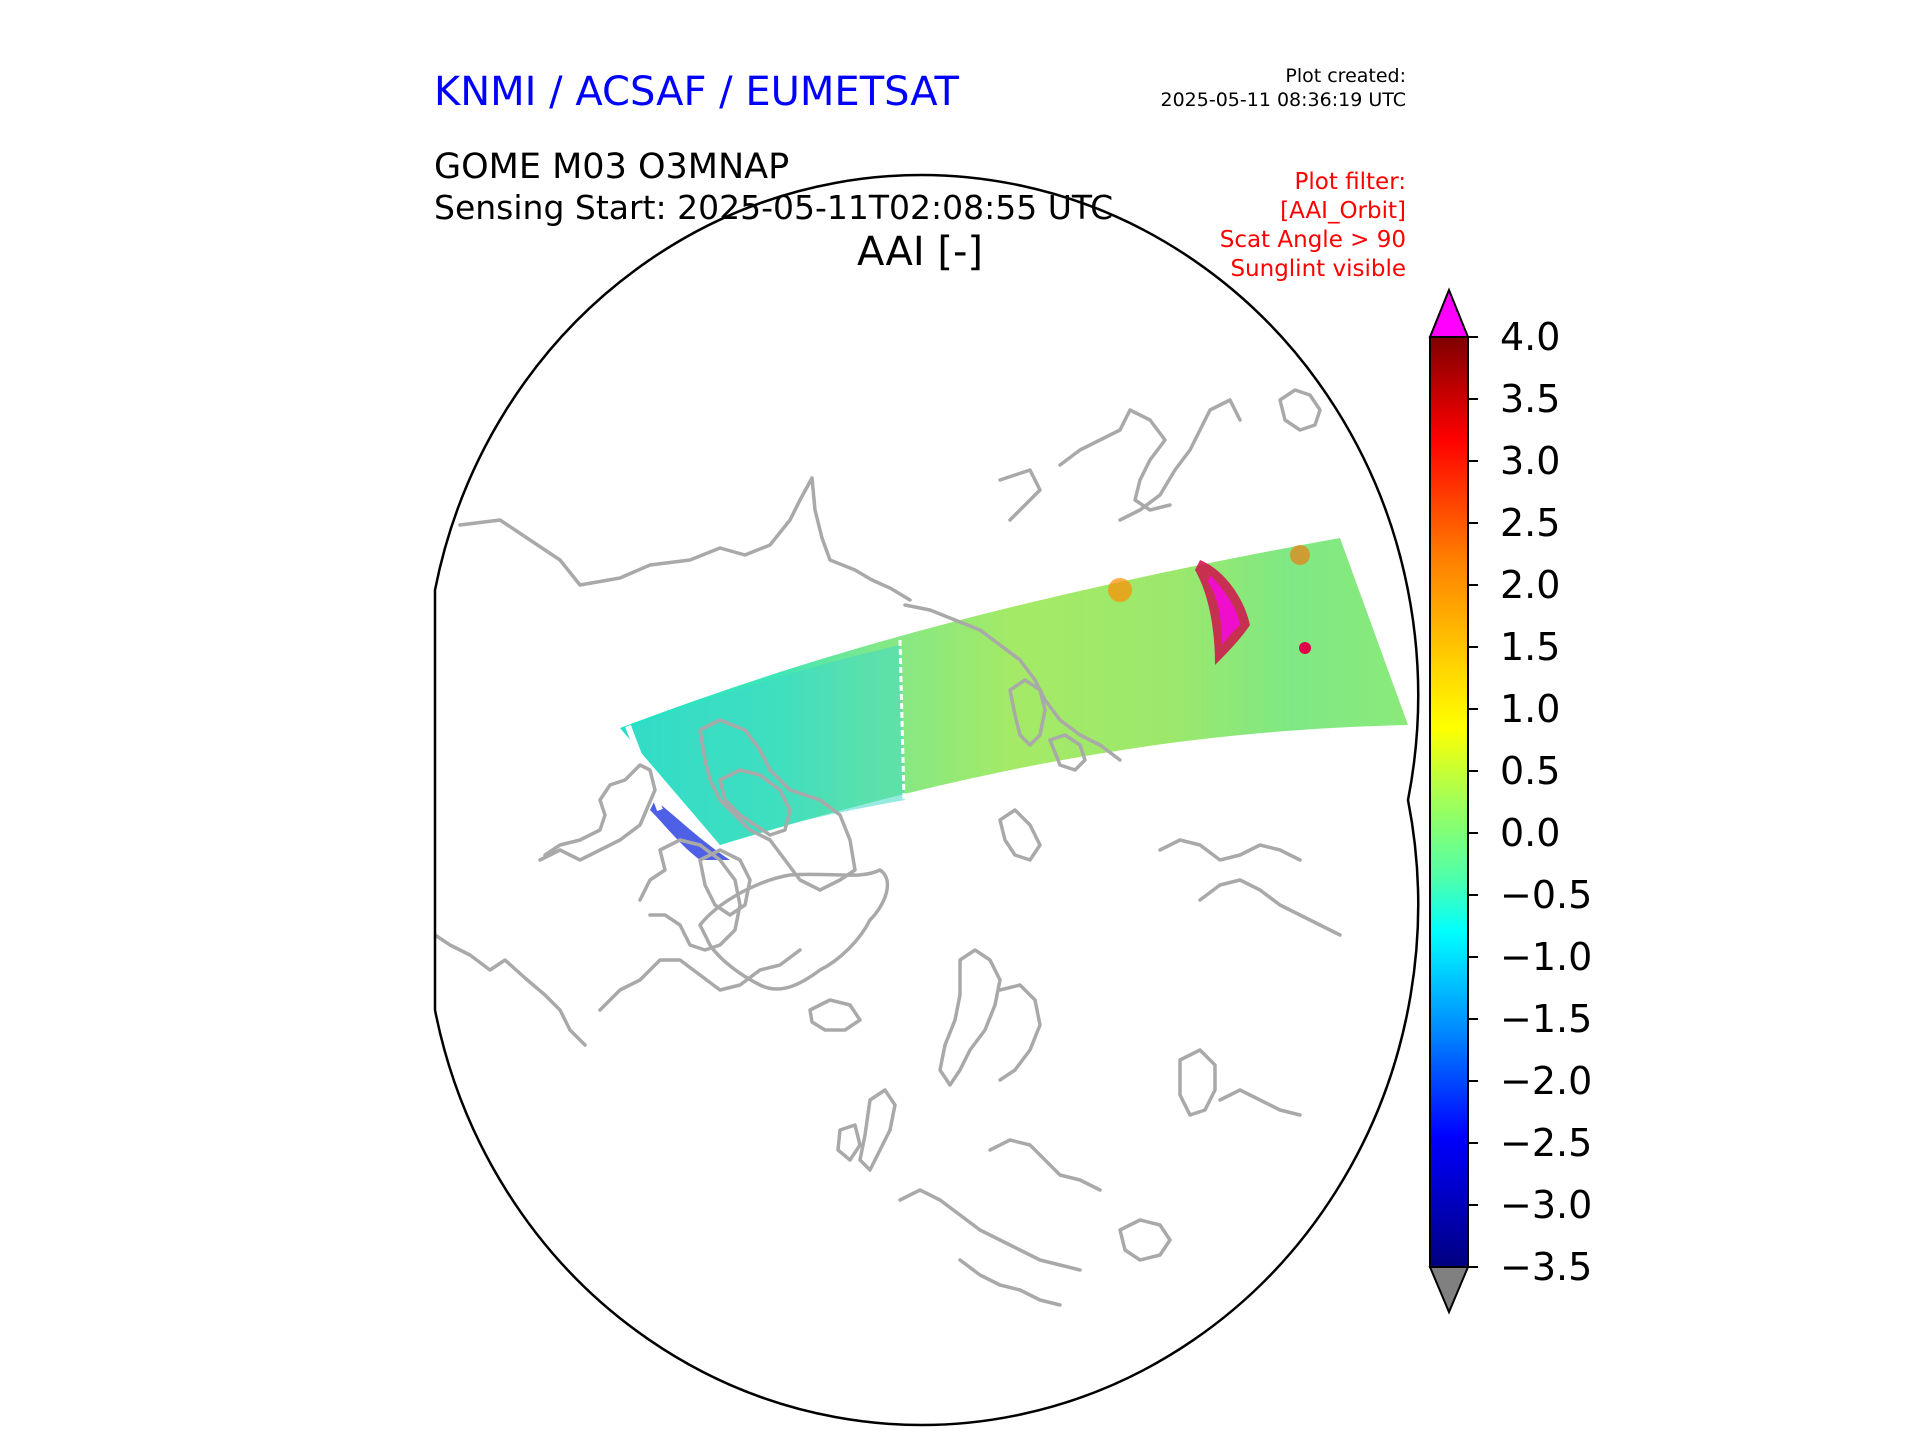 The height and width of the screenshot is (1440, 1920). I want to click on coastline-asia-north, so click(1230, 850).